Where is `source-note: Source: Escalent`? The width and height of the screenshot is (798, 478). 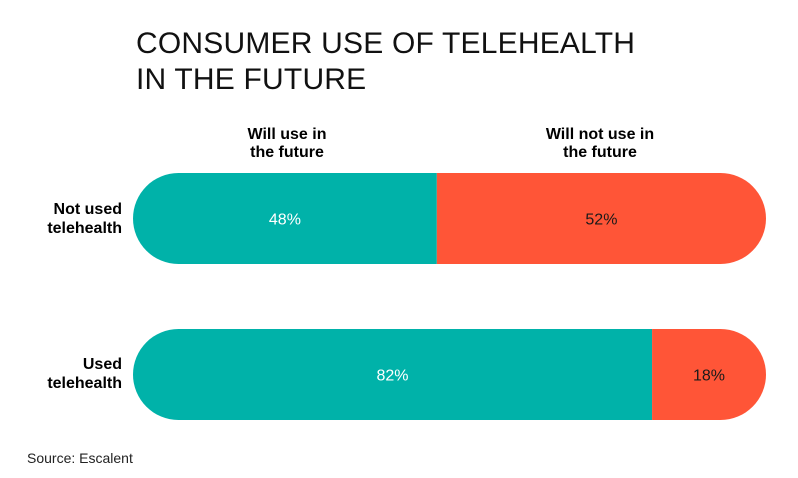 source-note: Source: Escalent is located at coordinates (80, 458).